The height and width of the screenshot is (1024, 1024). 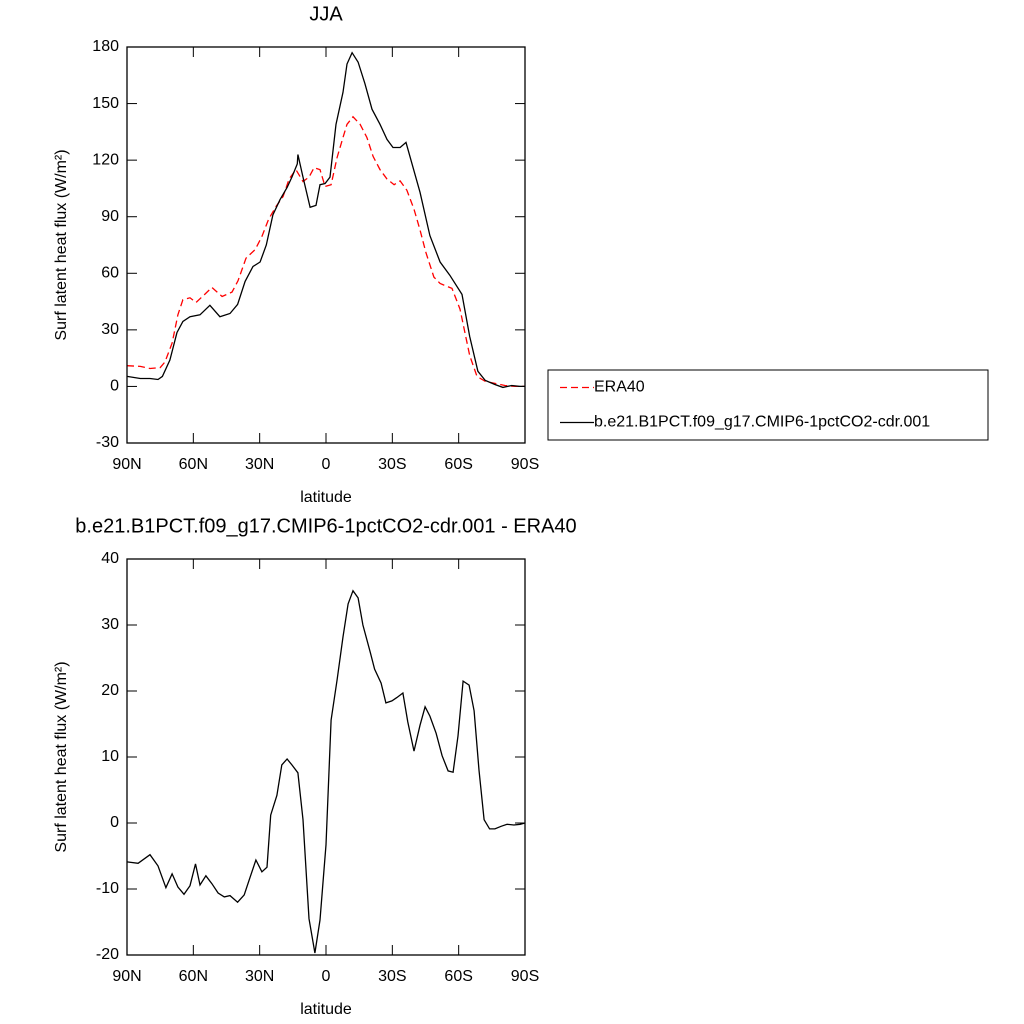 What do you see at coordinates (105, 46) in the screenshot?
I see `y-tick-label: 180` at bounding box center [105, 46].